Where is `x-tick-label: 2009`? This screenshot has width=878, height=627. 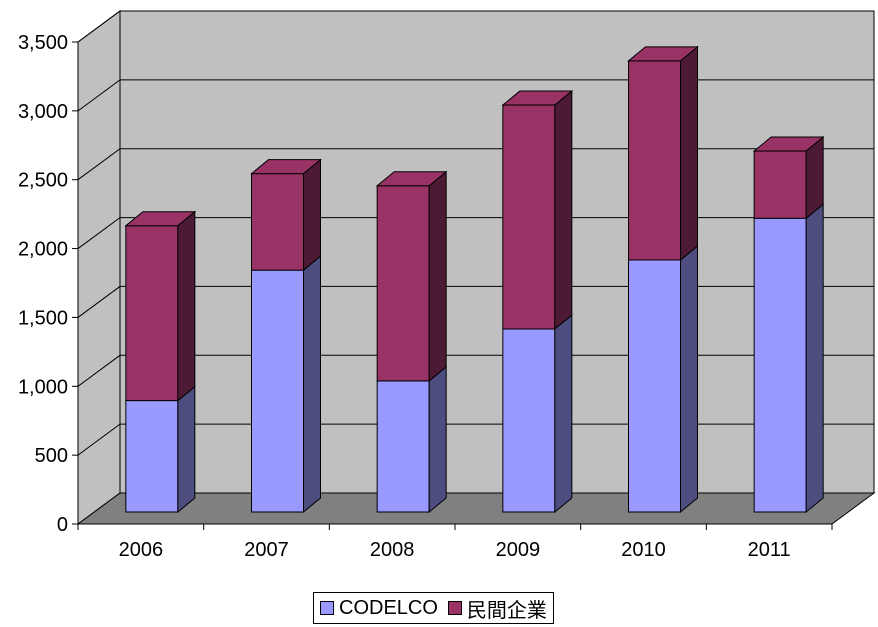
x-tick-label: 2009 is located at coordinates (518, 550).